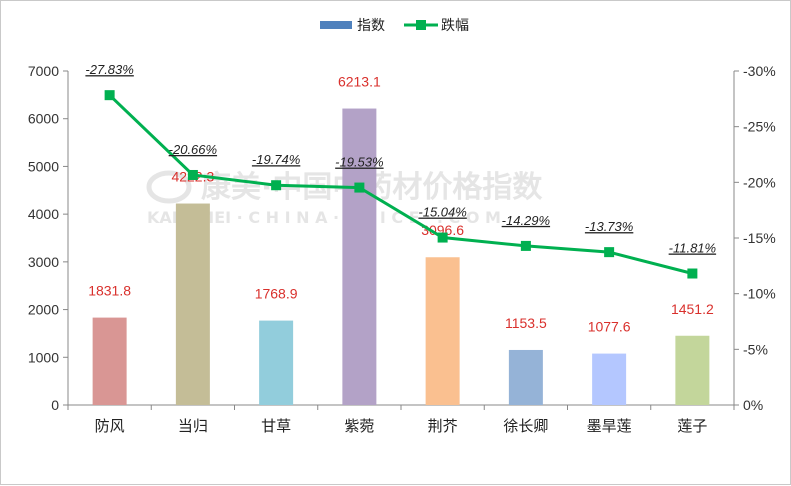 The height and width of the screenshot is (486, 791). Describe the element at coordinates (455, 26) in the screenshot. I see `legend-line-label: 跌幅` at that location.